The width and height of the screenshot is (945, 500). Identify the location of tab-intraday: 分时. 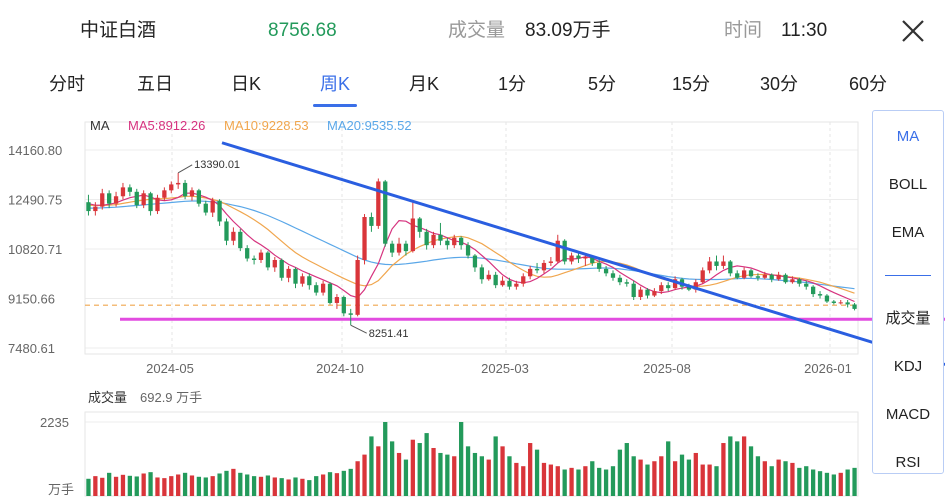
(67, 84).